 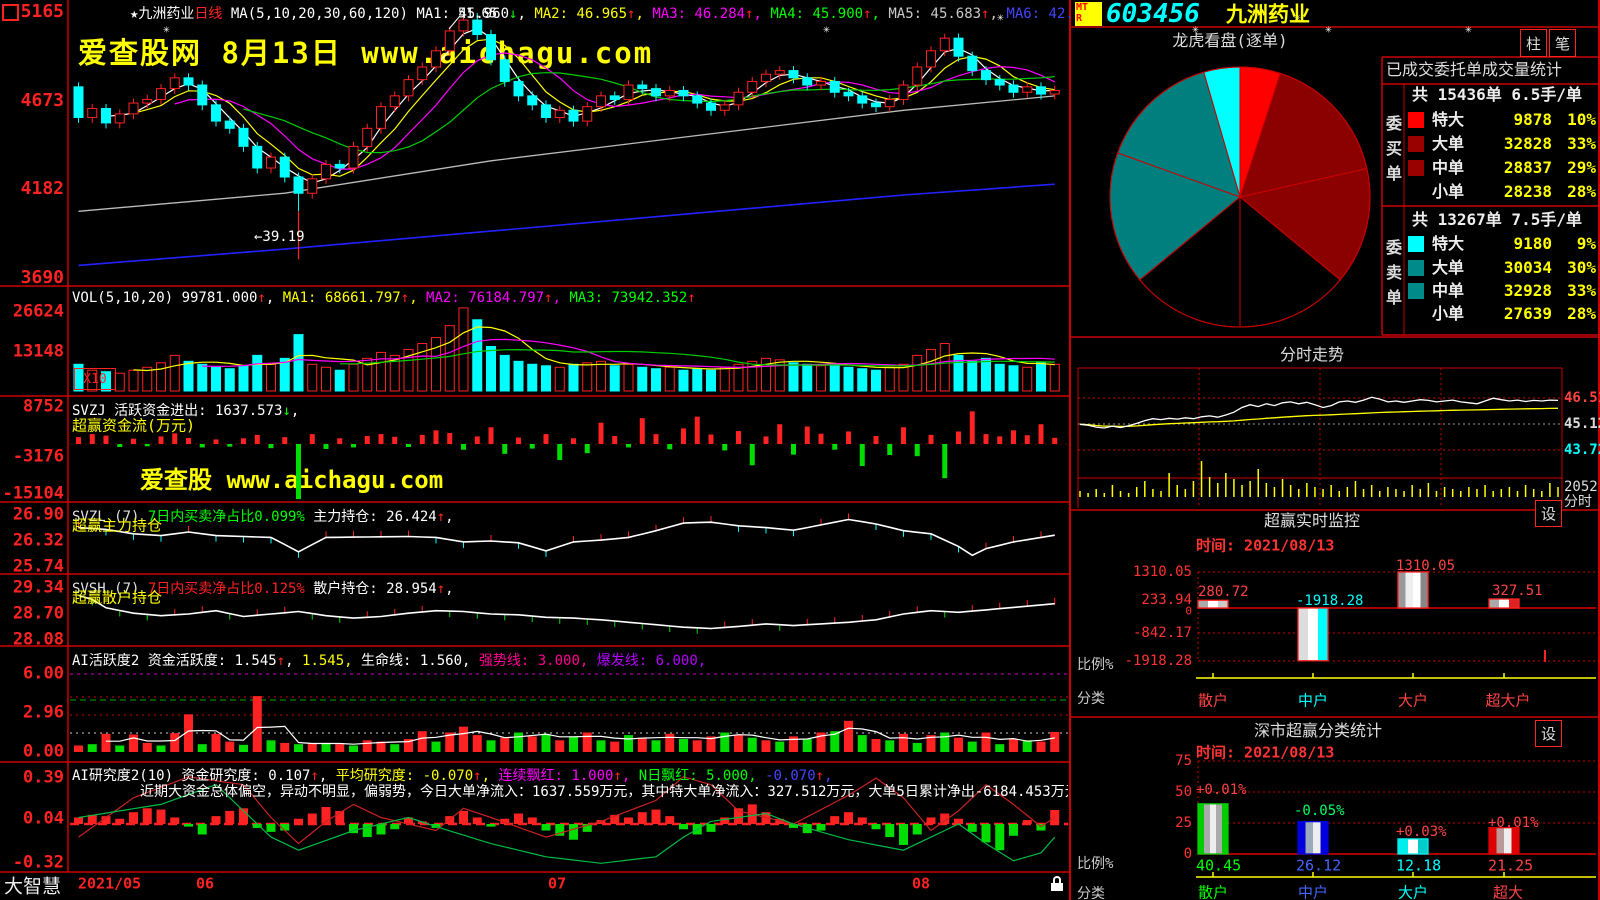 I want to click on buy-row-name: 中单, so click(x=1448, y=167).